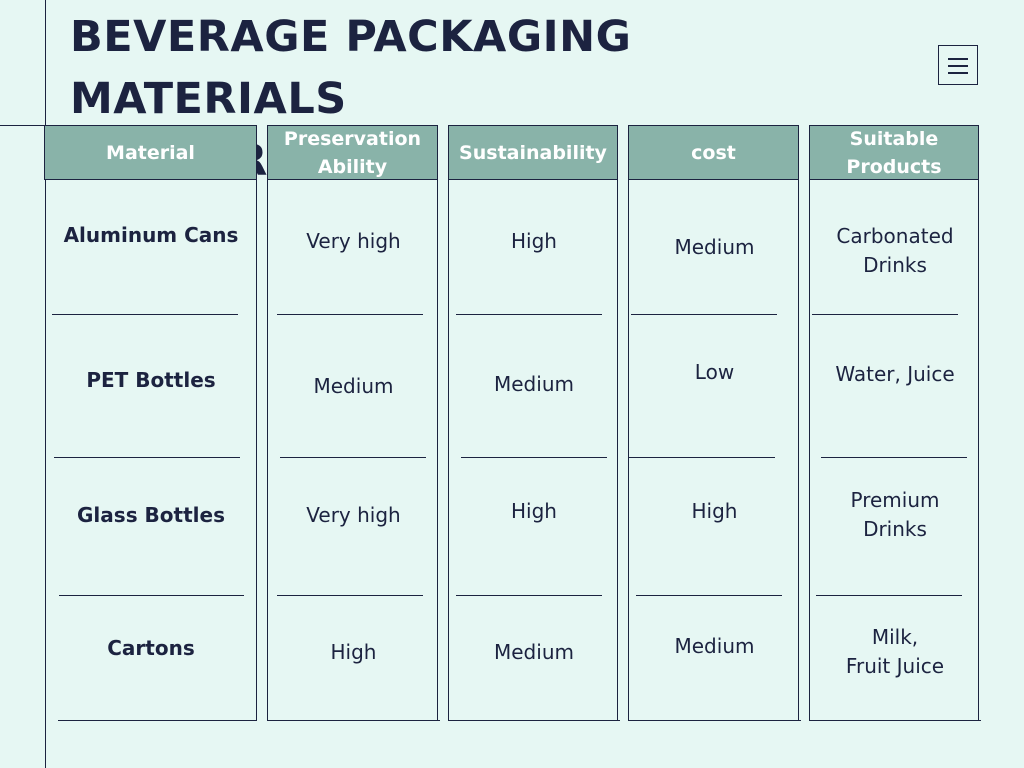 This screenshot has width=1024, height=768. What do you see at coordinates (533, 152) in the screenshot?
I see `column-header: Sustainability` at bounding box center [533, 152].